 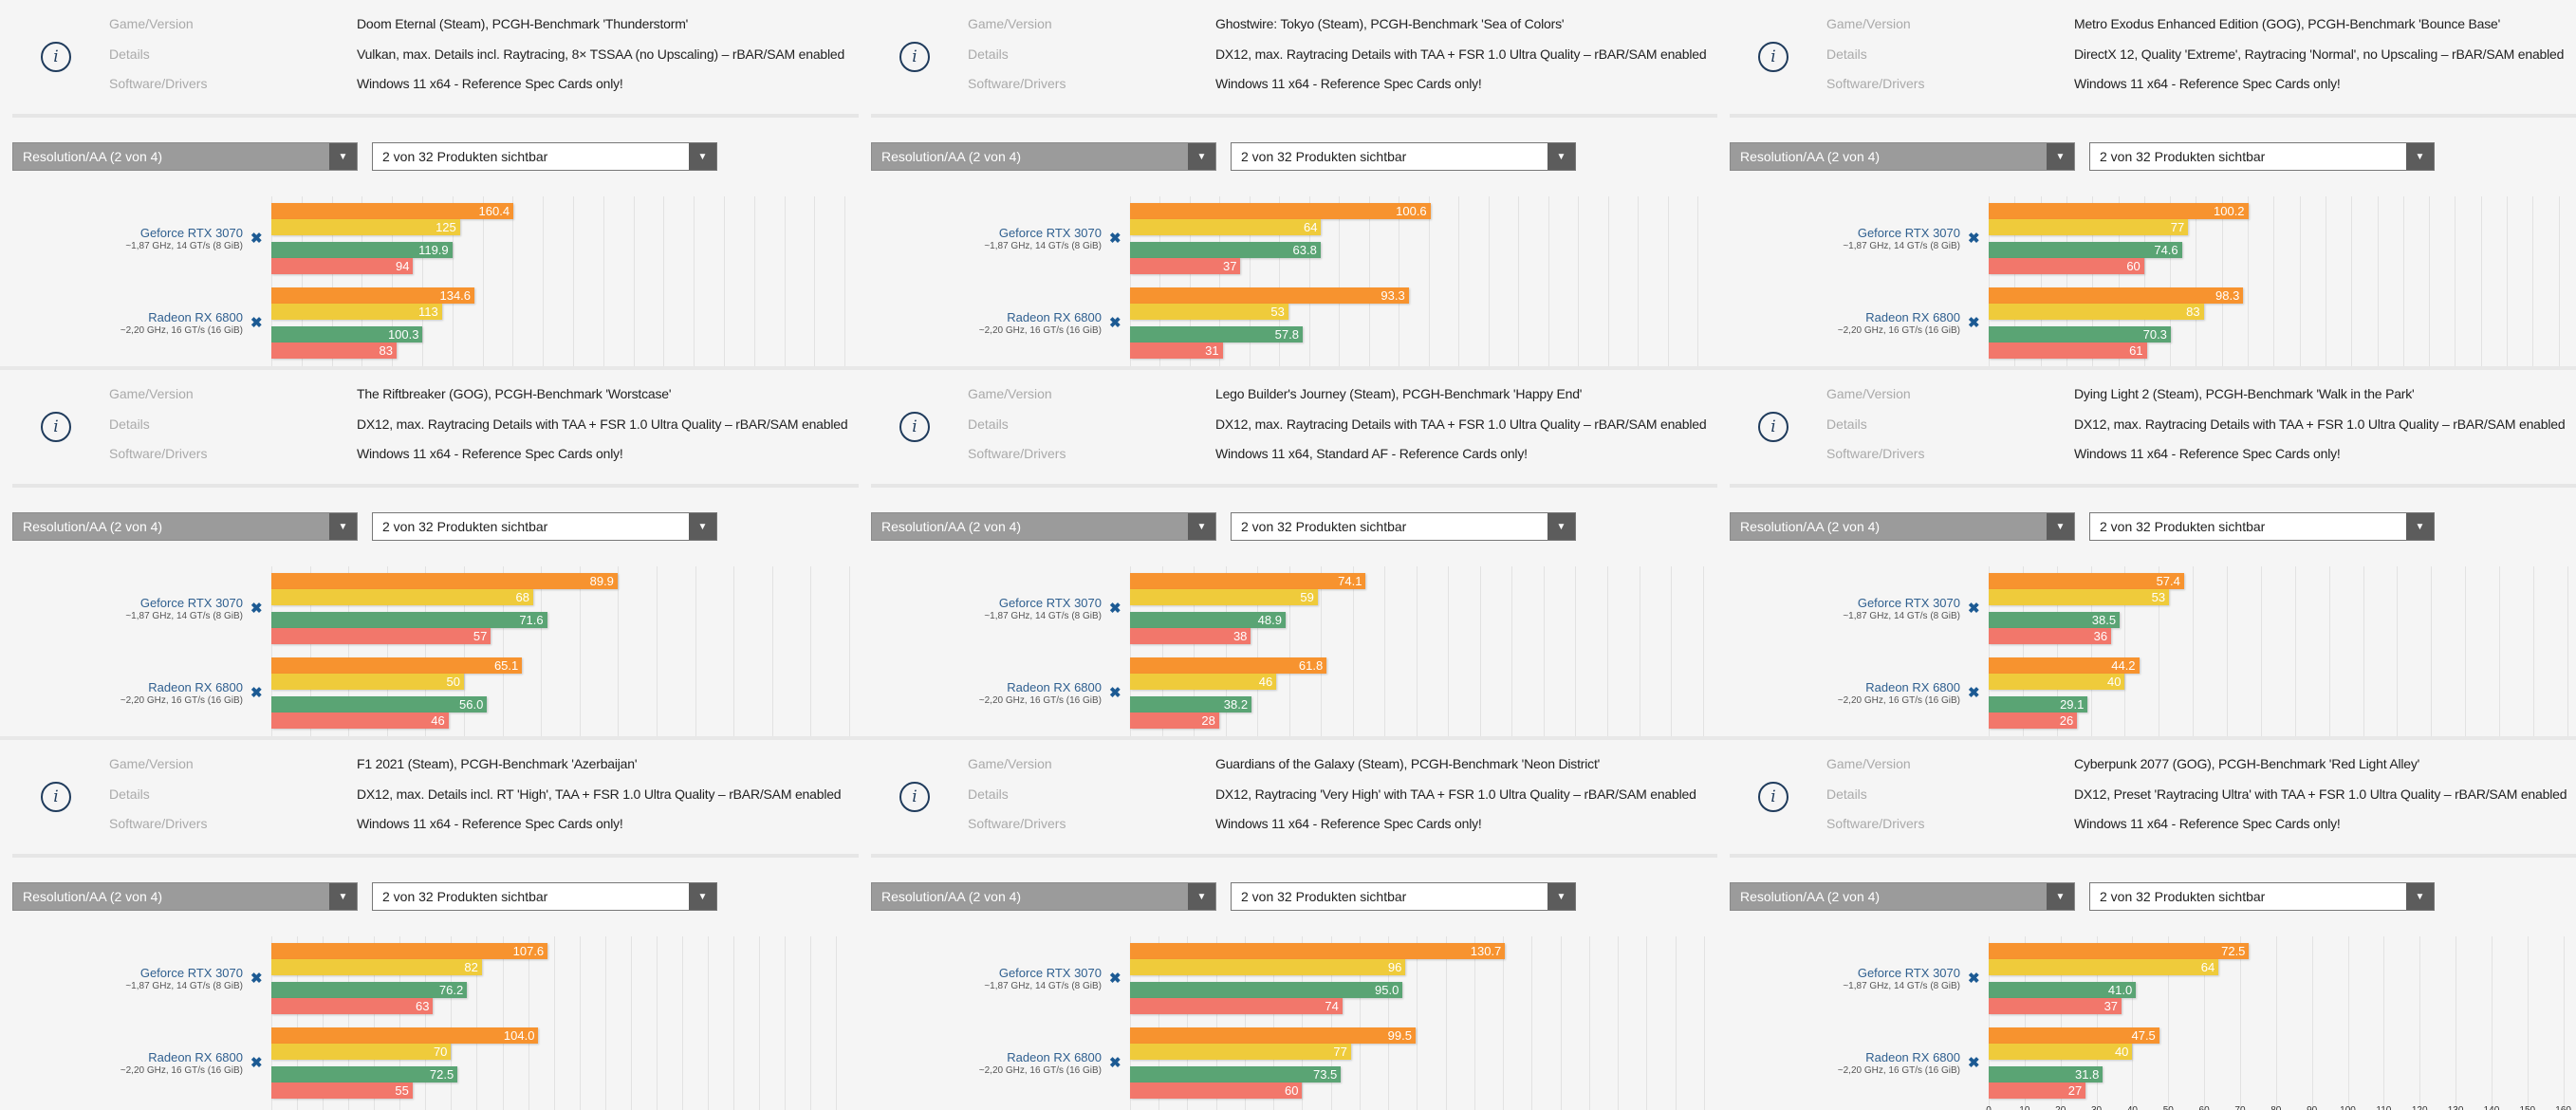 What do you see at coordinates (2057, 682) in the screenshot?
I see `bar: 40` at bounding box center [2057, 682].